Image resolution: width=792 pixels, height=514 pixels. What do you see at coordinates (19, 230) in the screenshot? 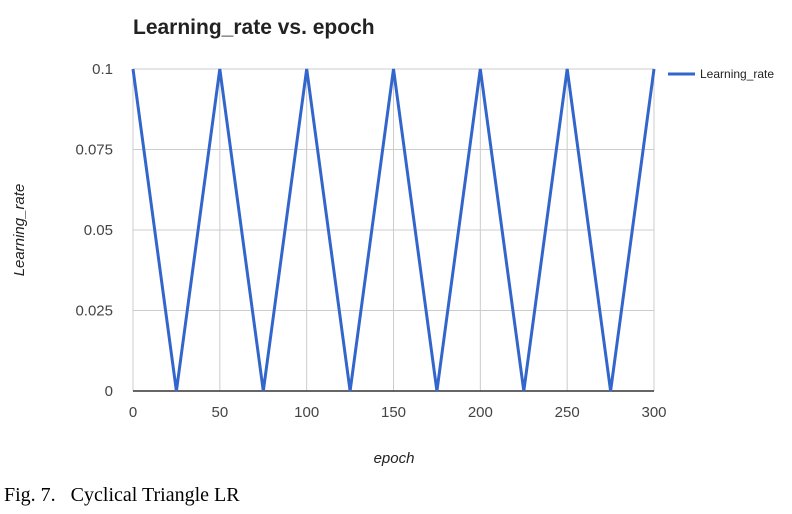
I see `y-axis-label: Learning_rate` at bounding box center [19, 230].